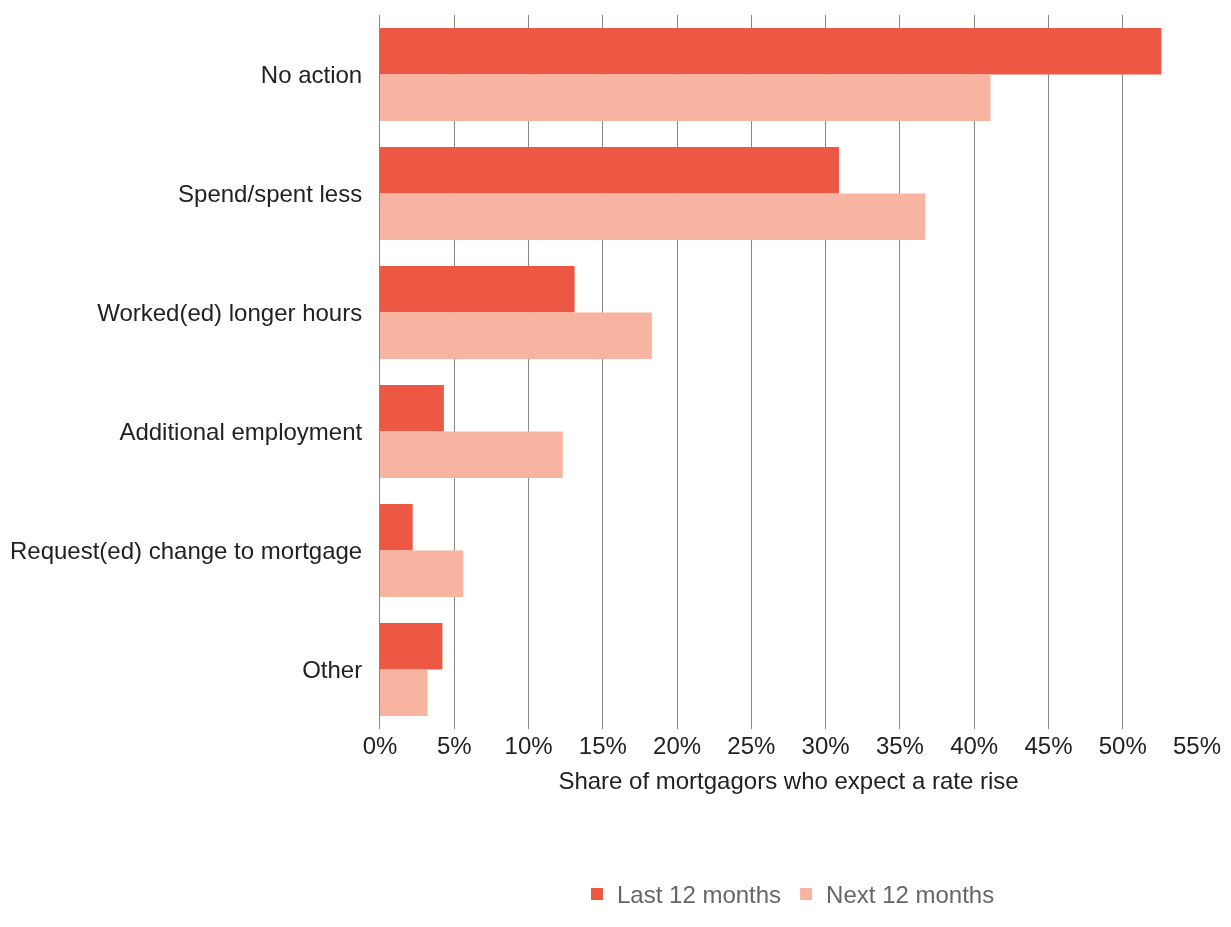 The height and width of the screenshot is (927, 1231). I want to click on y-tick-label: No action, so click(311, 74).